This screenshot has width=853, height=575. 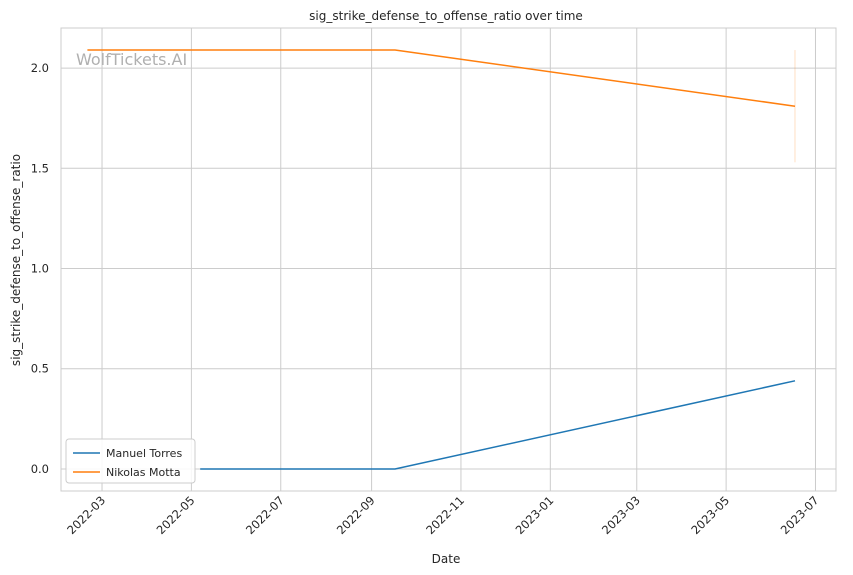 What do you see at coordinates (143, 472) in the screenshot?
I see `legend-label-nikolas-motta: Nikolas Motta` at bounding box center [143, 472].